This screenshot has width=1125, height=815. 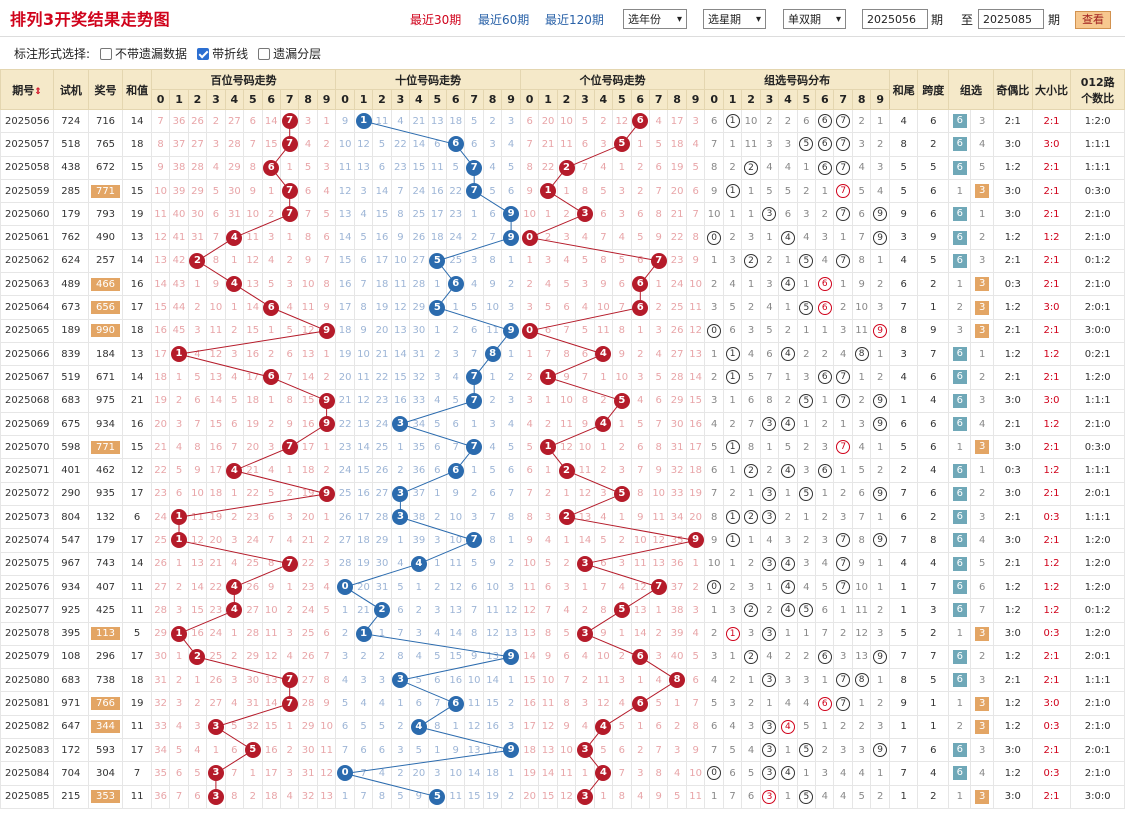 What do you see at coordinates (1098, 98) in the screenshot?
I see `col-012-b: 个数比` at bounding box center [1098, 98].